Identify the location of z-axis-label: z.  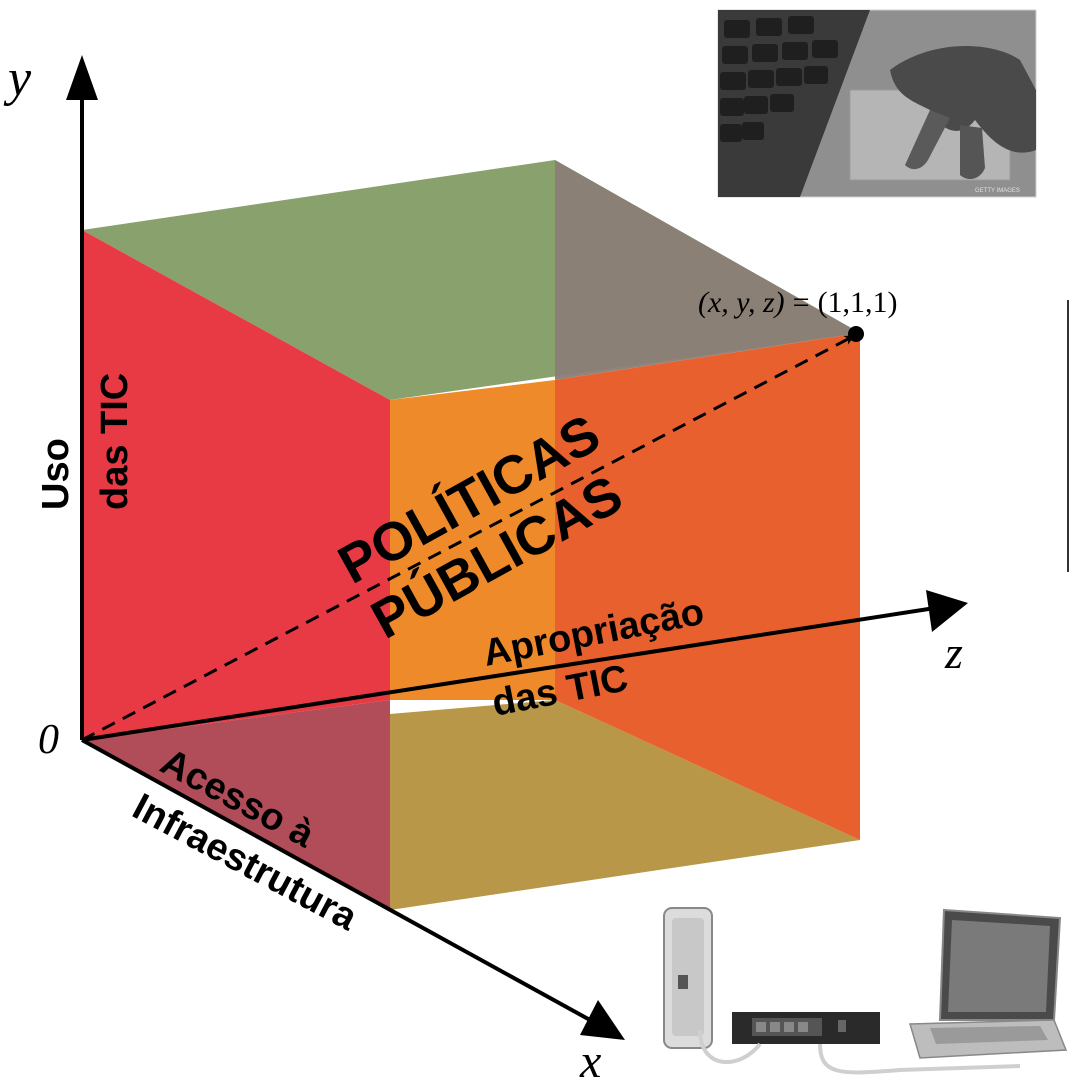
(953, 652).